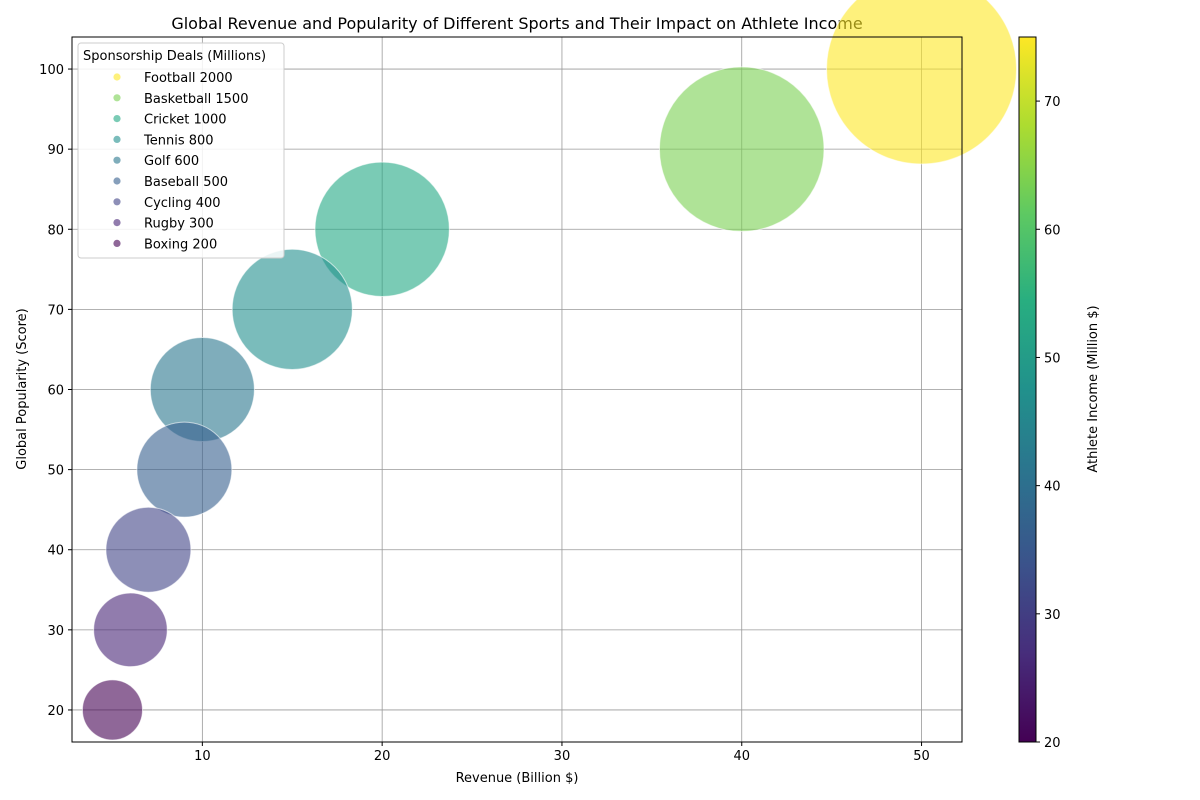  What do you see at coordinates (55, 471) in the screenshot?
I see `y-tick-label: 50` at bounding box center [55, 471].